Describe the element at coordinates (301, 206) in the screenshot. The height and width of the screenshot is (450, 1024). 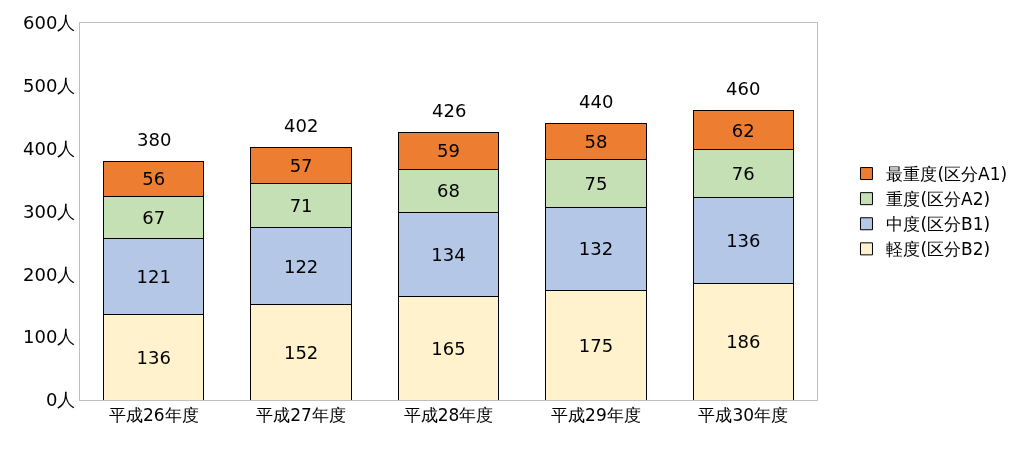
I see `data-label: 71` at that location.